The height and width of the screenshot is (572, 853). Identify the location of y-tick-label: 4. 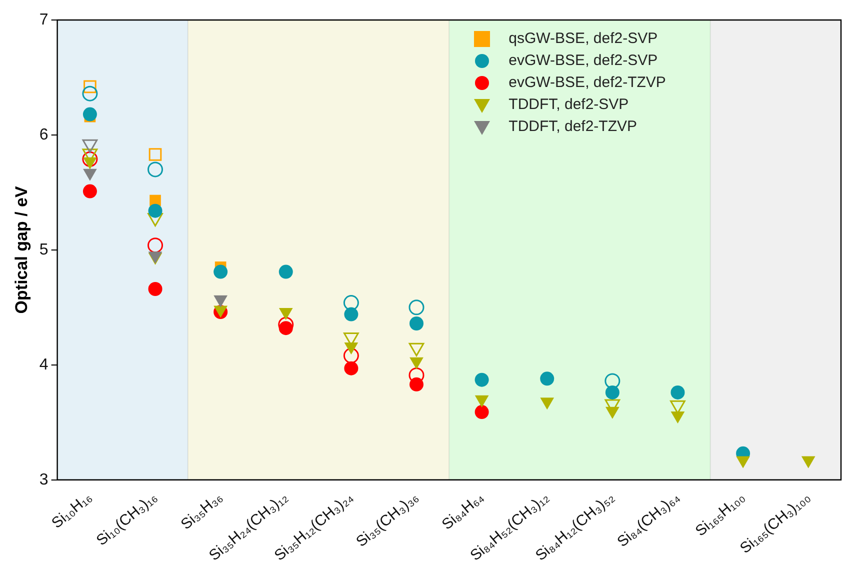
(43, 365).